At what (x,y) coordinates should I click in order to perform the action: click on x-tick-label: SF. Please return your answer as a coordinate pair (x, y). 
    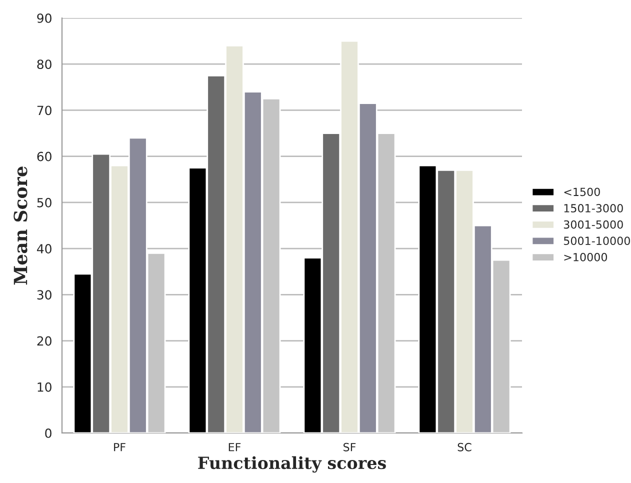
    Looking at the image, I should click on (350, 447).